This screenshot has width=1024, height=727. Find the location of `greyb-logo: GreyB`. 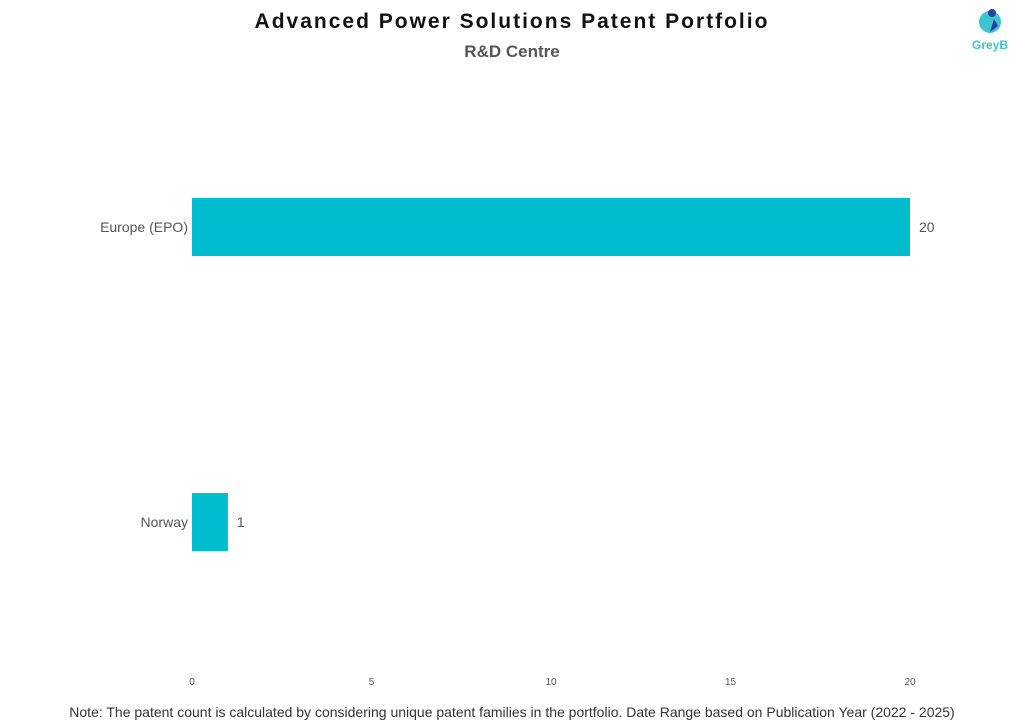

greyb-logo: GreyB is located at coordinates (990, 32).